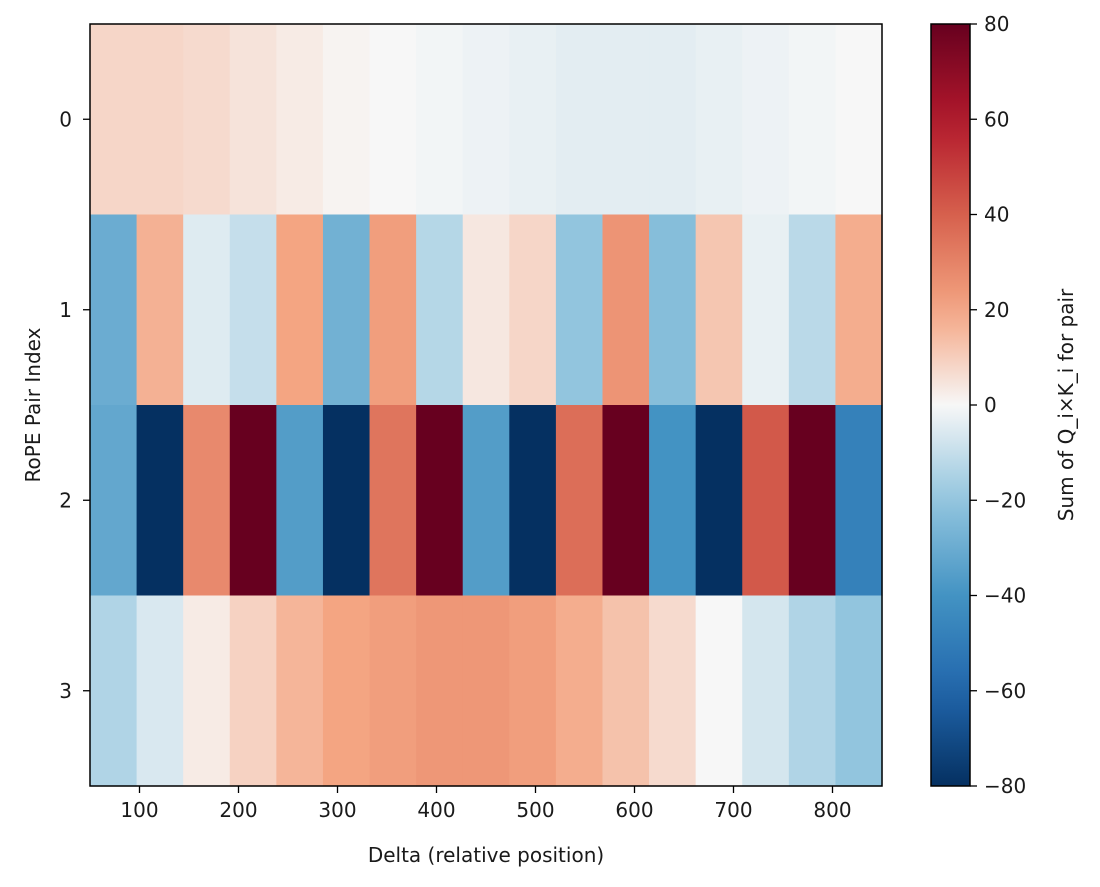 The image size is (1100, 887). I want to click on colorbar-tick-label: −60, so click(1005, 691).